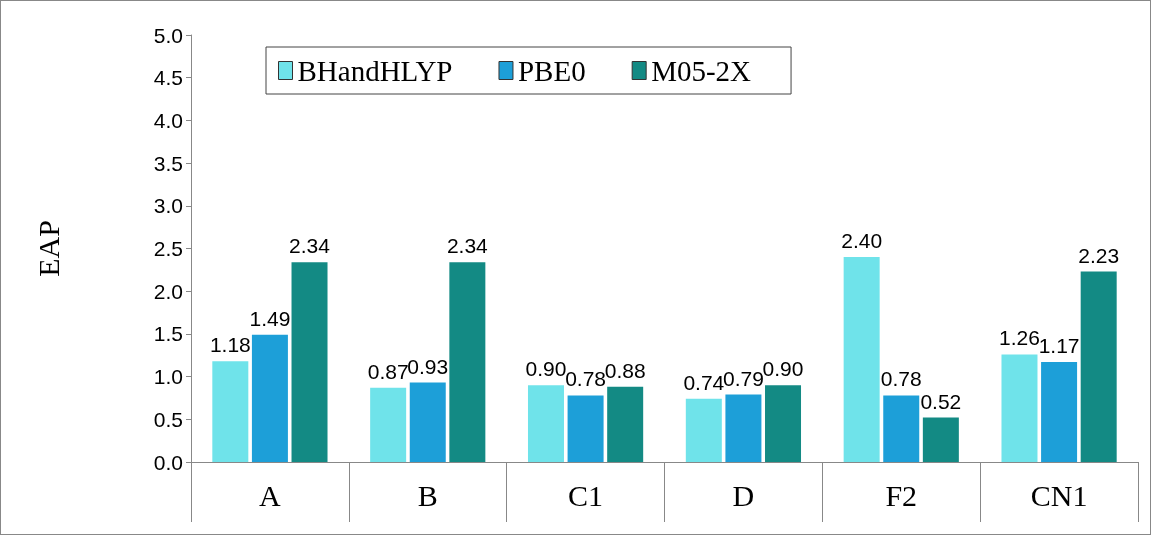  Describe the element at coordinates (168, 462) in the screenshot. I see `y-tick-label: 0.0` at that location.